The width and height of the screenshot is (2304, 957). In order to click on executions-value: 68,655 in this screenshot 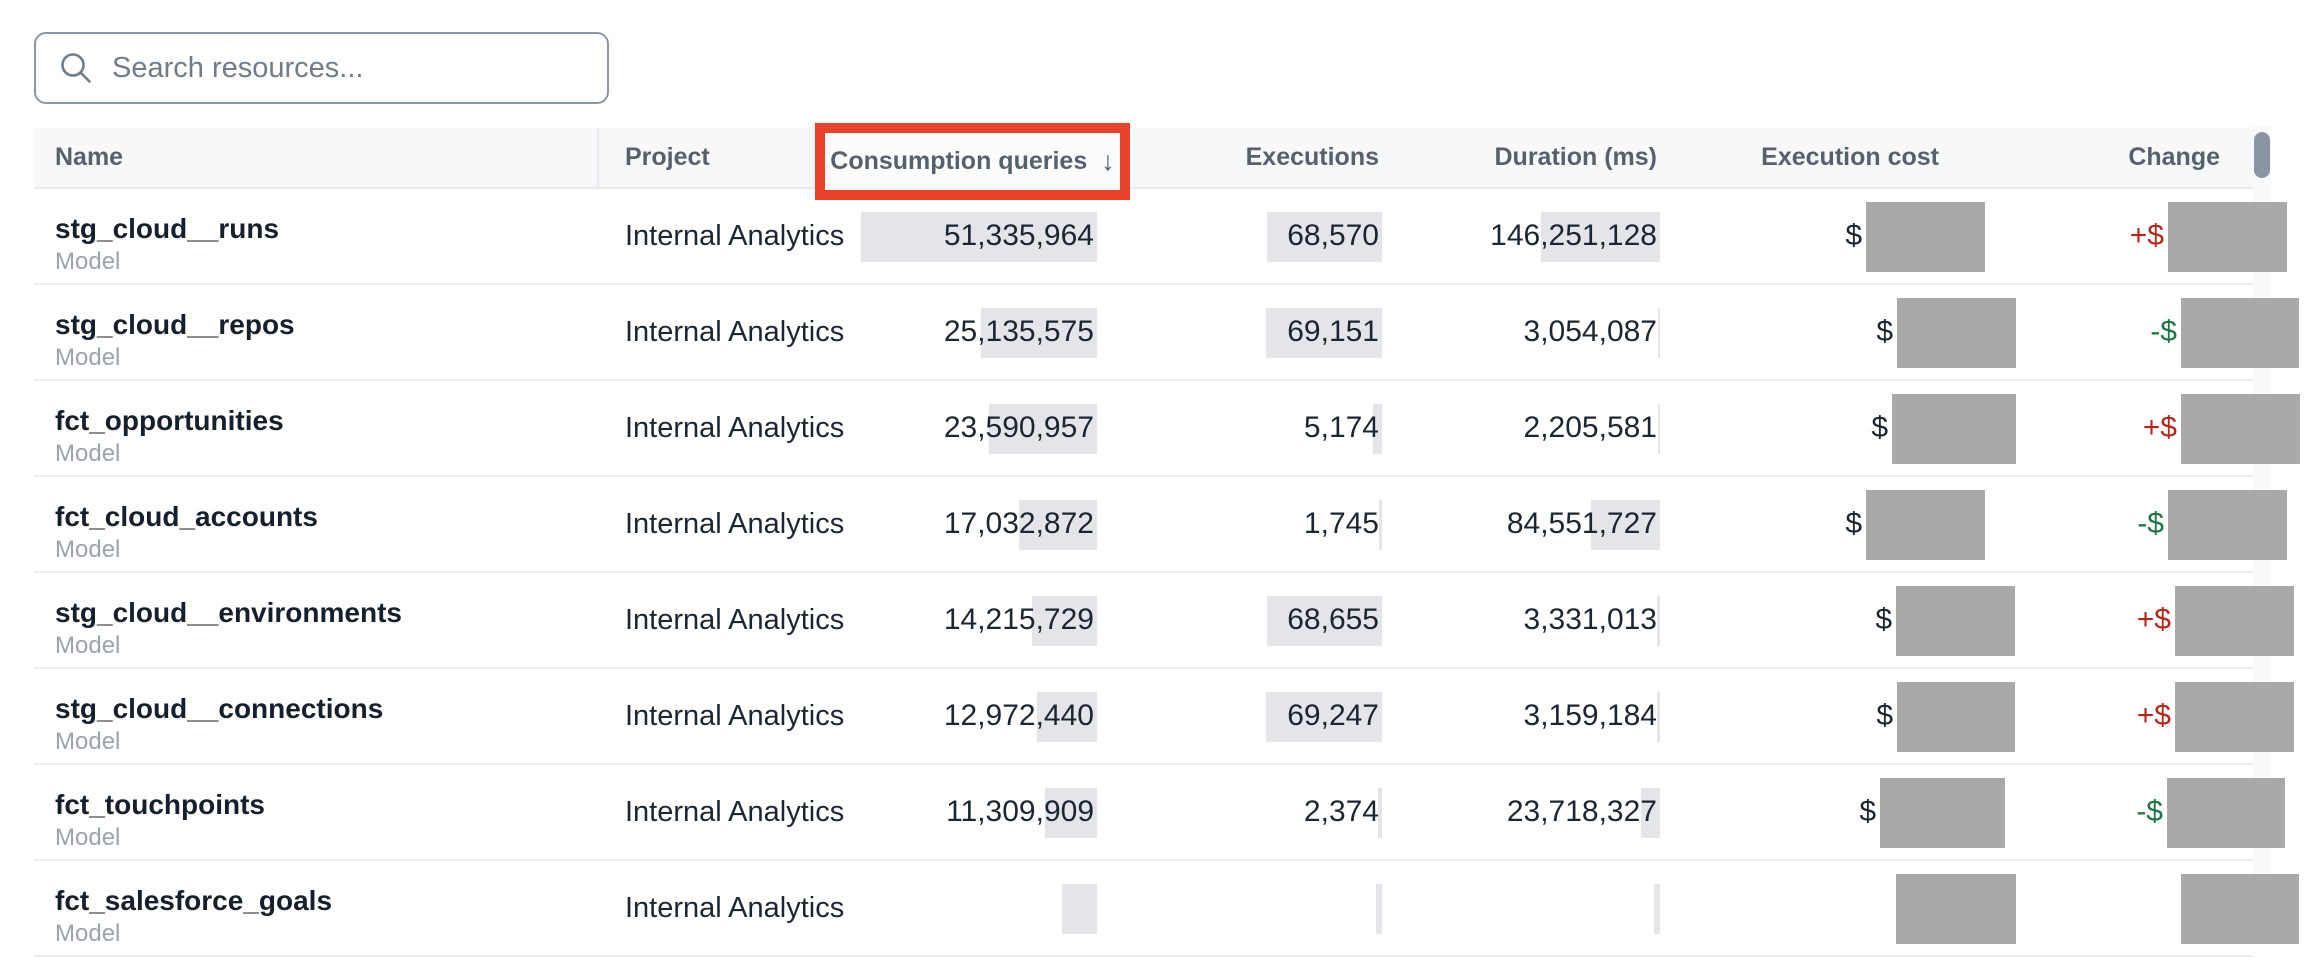, I will do `click(1333, 619)`.